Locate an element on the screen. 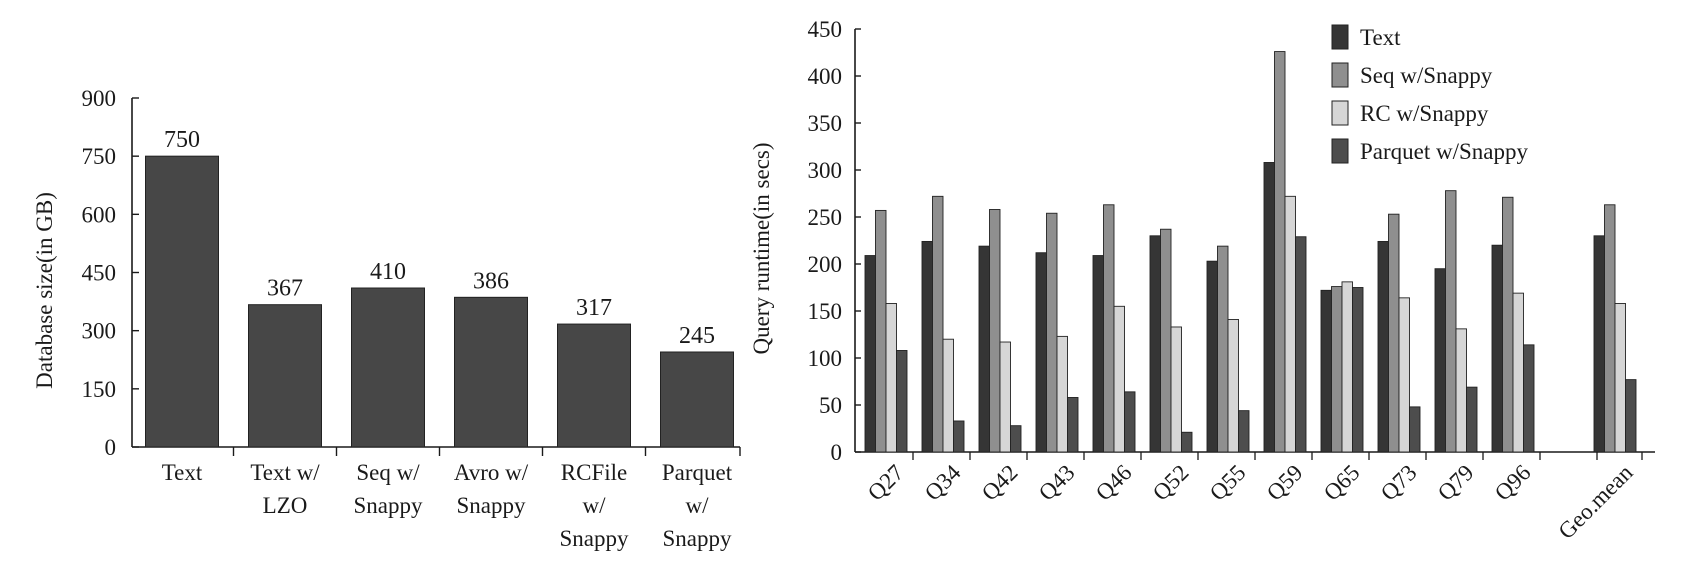  legend-label: Text is located at coordinates (1380, 37).